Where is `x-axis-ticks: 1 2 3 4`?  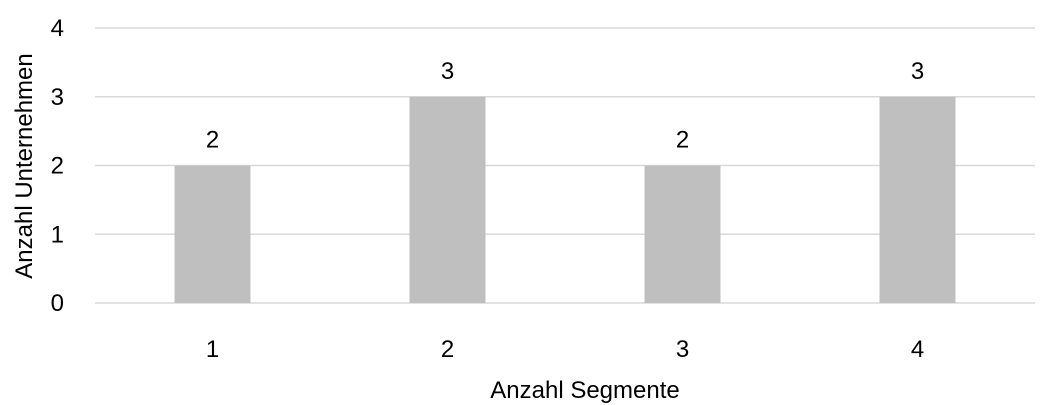
x-axis-ticks: 1 2 3 4 is located at coordinates (565, 349).